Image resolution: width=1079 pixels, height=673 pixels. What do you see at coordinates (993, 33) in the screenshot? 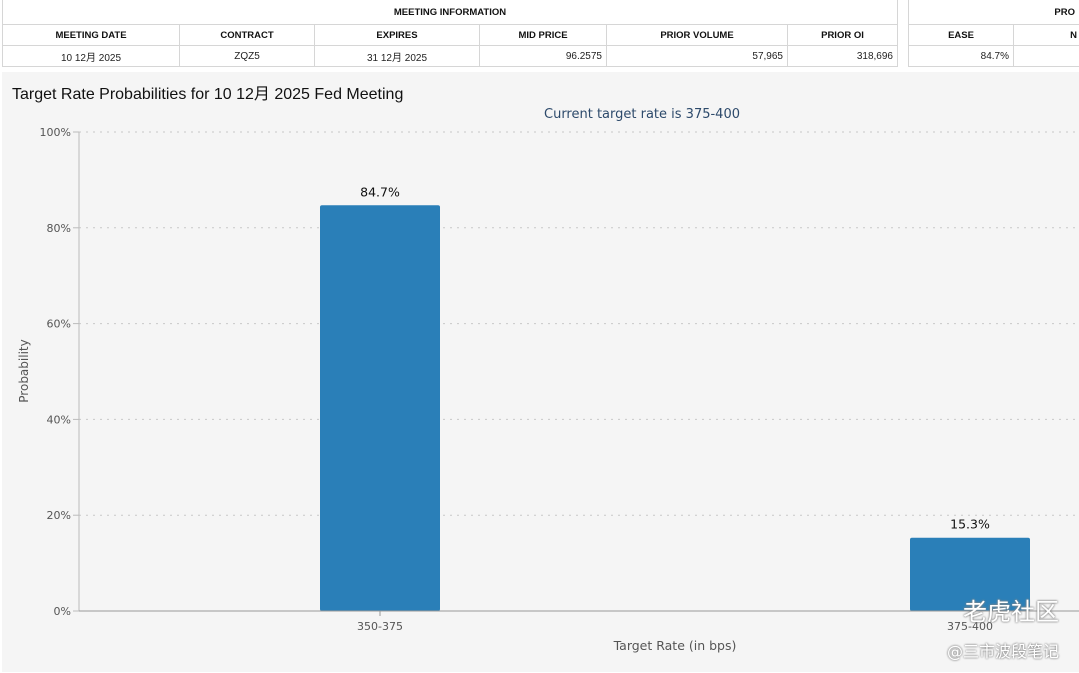
I see `probability-table: PRO EASE N 84.7%` at bounding box center [993, 33].